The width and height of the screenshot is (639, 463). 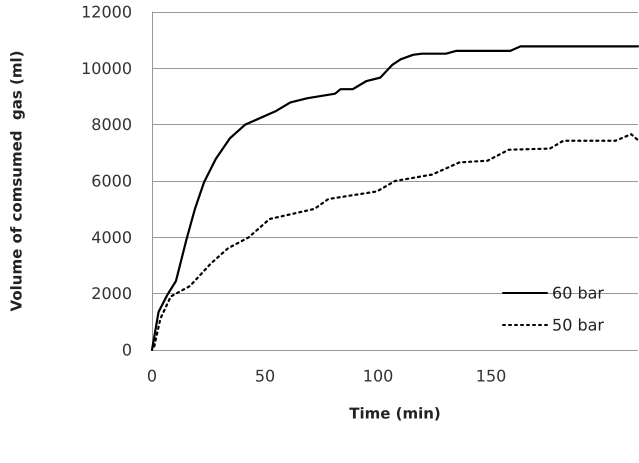 What do you see at coordinates (578, 293) in the screenshot?
I see `legend-label: 60 bar` at bounding box center [578, 293].